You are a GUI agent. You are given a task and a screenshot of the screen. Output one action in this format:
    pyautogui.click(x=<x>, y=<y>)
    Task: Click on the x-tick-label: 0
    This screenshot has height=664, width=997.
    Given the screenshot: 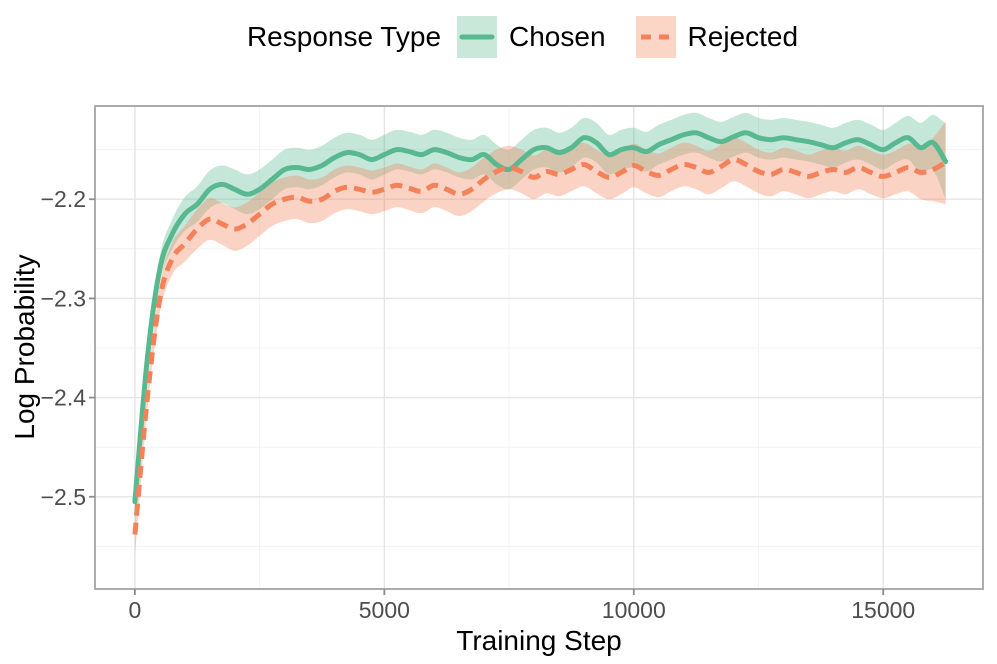 What is the action you would take?
    pyautogui.click(x=135, y=610)
    